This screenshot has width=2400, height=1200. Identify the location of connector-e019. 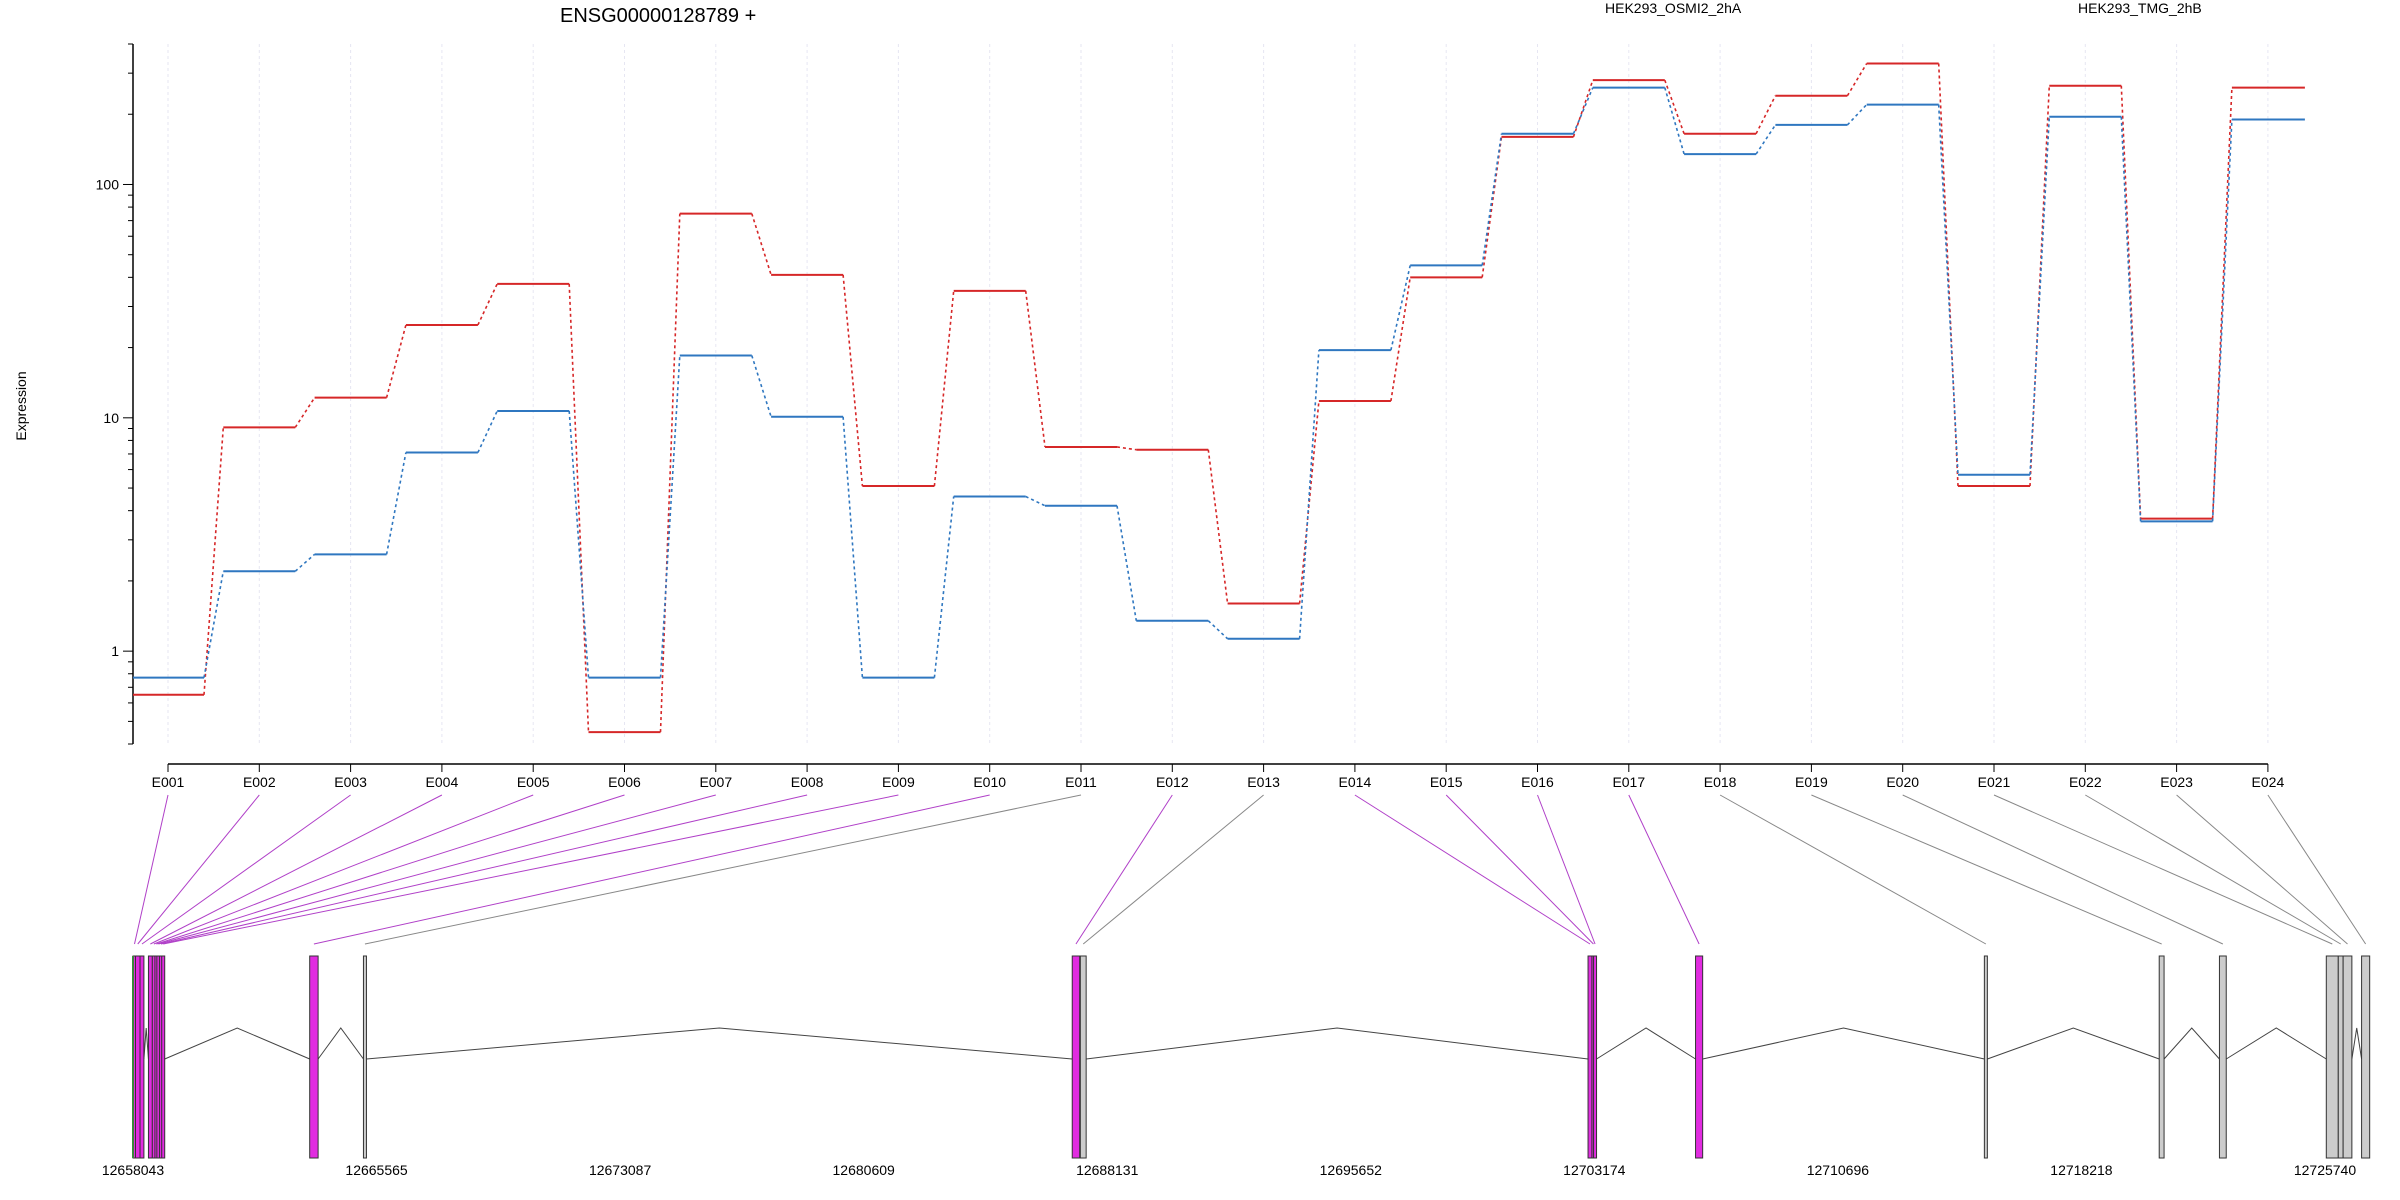
(1986, 869).